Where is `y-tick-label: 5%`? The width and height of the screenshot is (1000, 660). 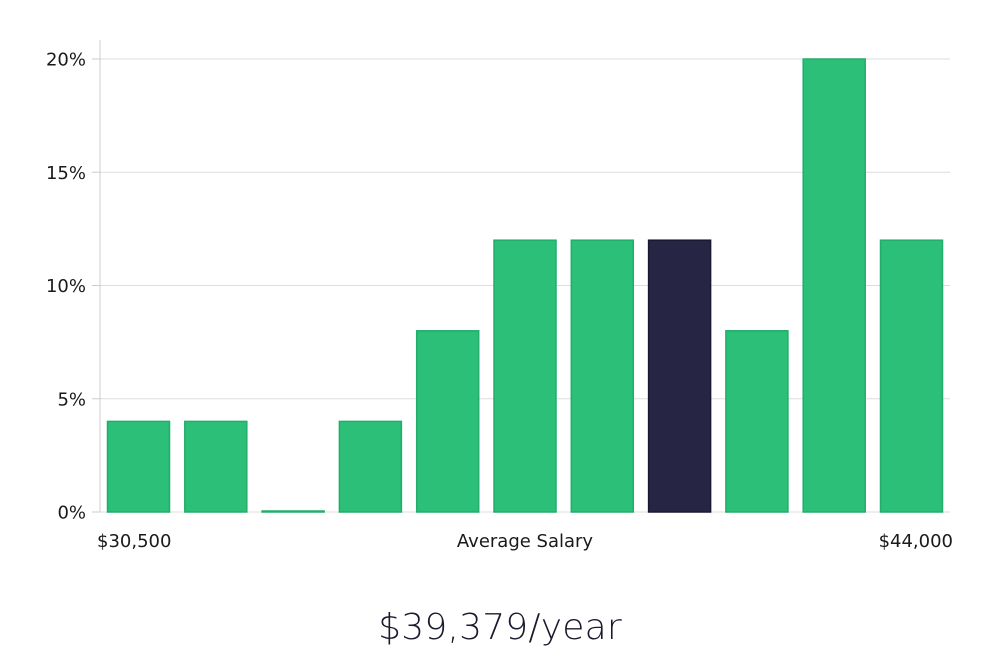
y-tick-label: 5% is located at coordinates (71, 399).